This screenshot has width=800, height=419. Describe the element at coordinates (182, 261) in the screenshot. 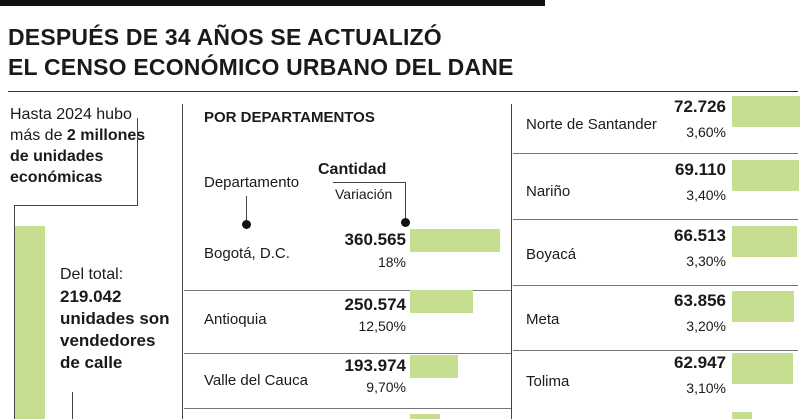

I see `column-divider-left` at that location.